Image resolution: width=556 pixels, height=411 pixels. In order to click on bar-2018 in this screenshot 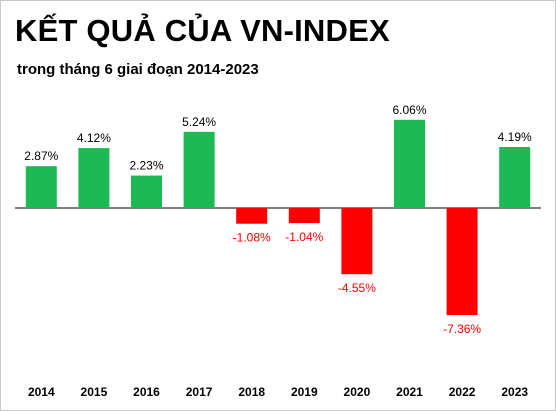, I will do `click(252, 216)`.